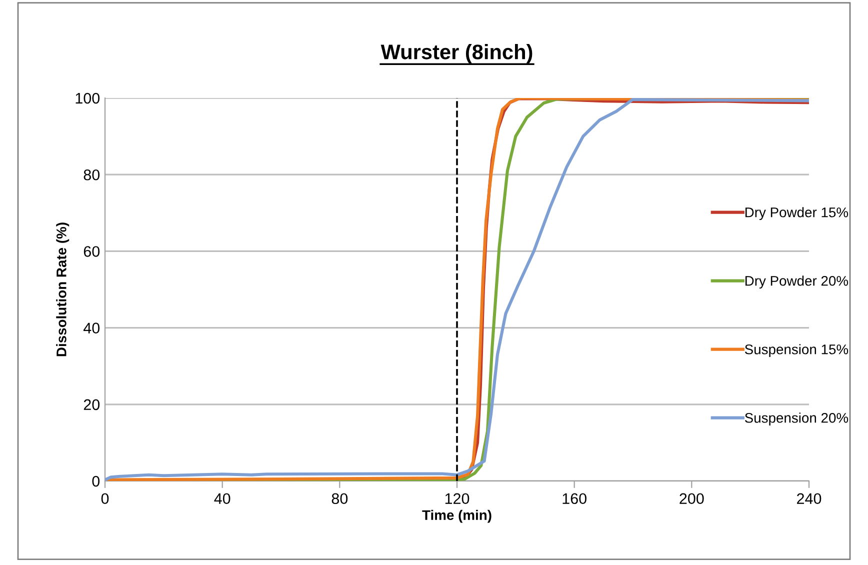 This screenshot has width=868, height=565. Describe the element at coordinates (457, 516) in the screenshot. I see `x-axis-title: Time (min)` at that location.